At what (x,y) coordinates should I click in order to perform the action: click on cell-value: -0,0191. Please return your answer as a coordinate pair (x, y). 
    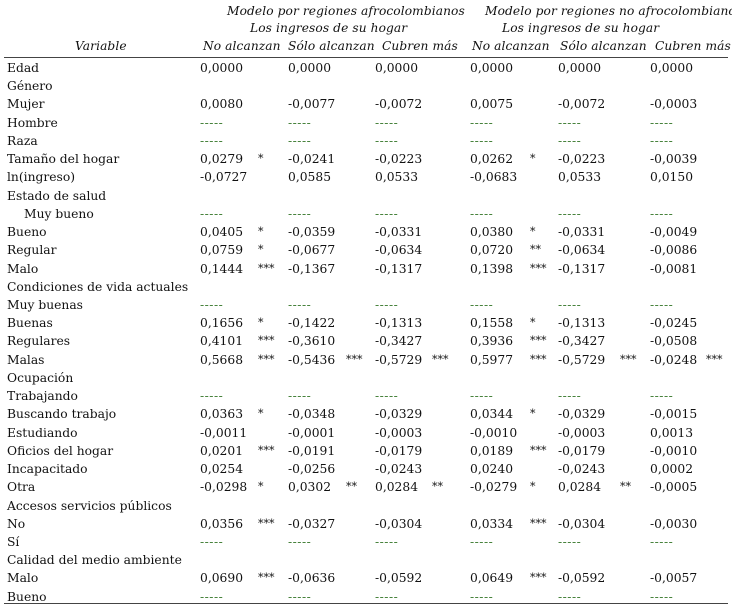
    Looking at the image, I should click on (312, 450).